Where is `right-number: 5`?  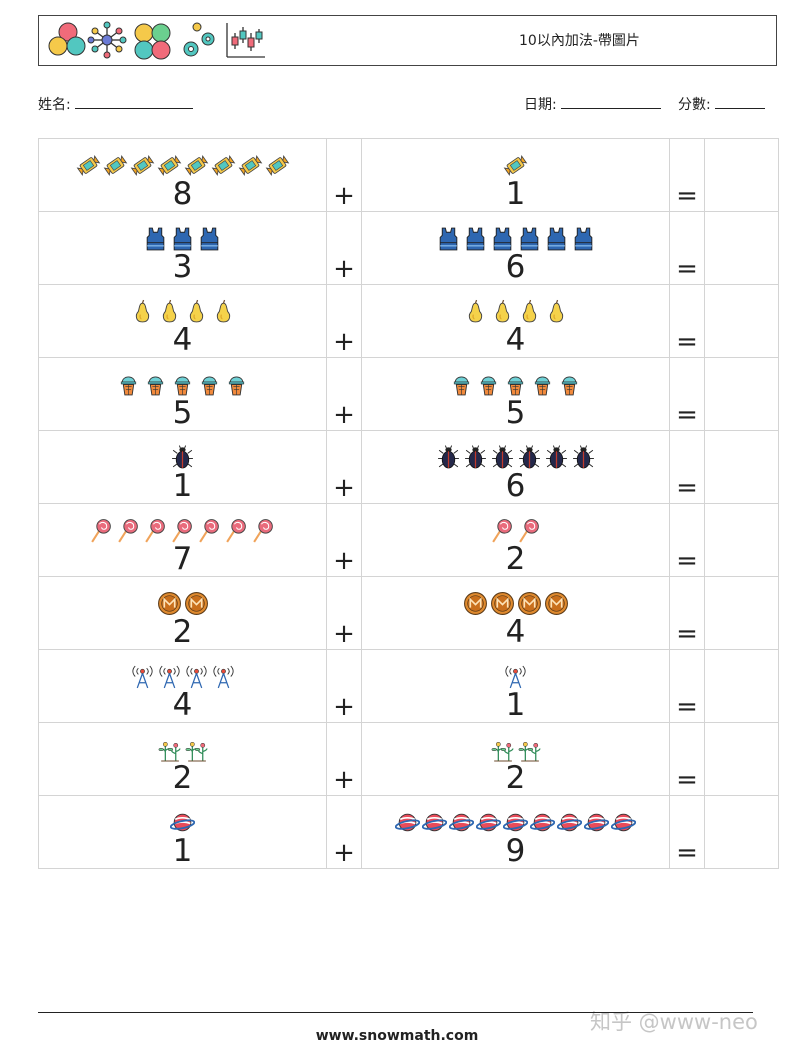
right-number: 5 is located at coordinates (515, 413).